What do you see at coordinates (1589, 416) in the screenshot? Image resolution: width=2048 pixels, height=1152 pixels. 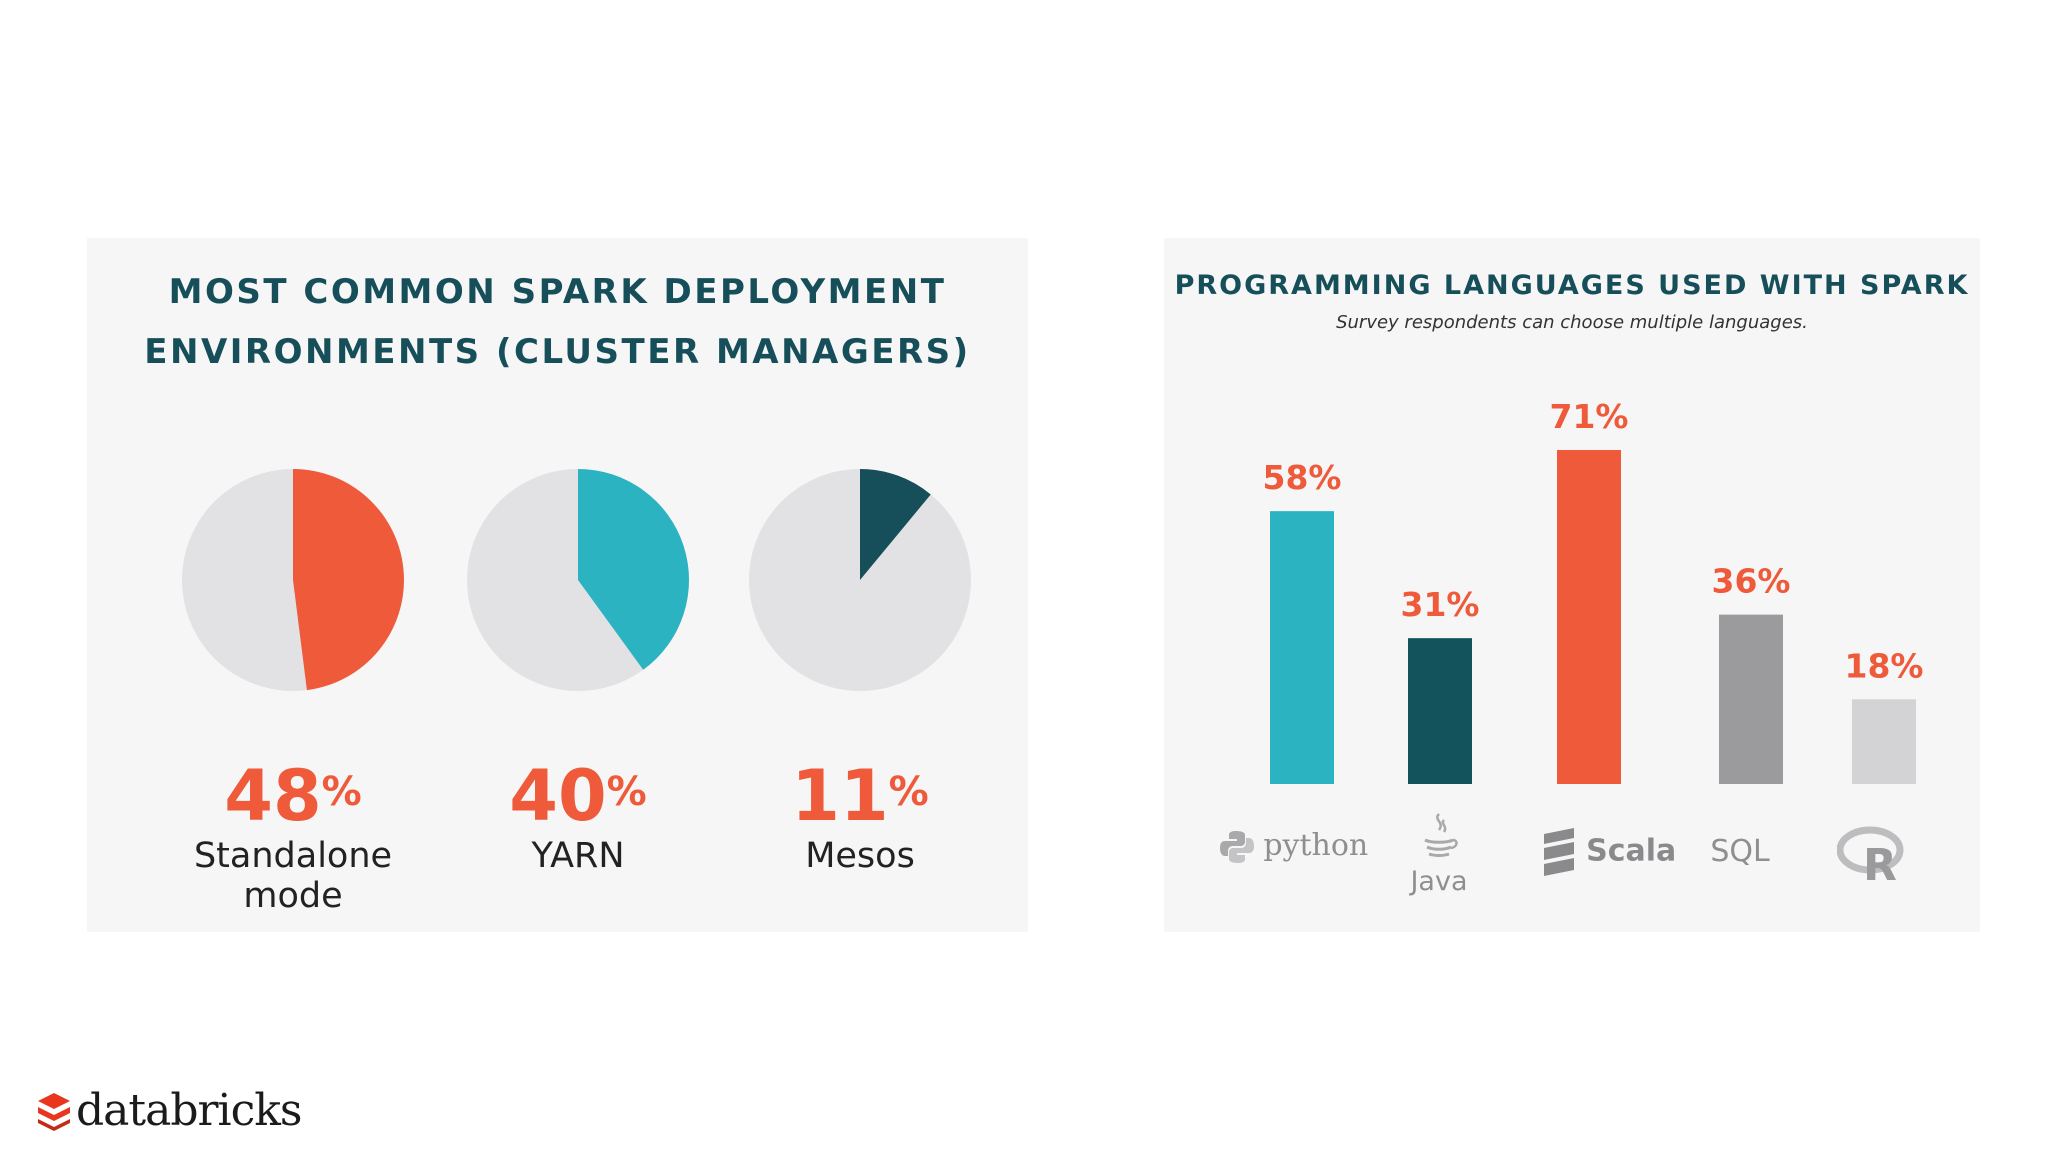 I see `bar-value-label-scala: 71%` at bounding box center [1589, 416].